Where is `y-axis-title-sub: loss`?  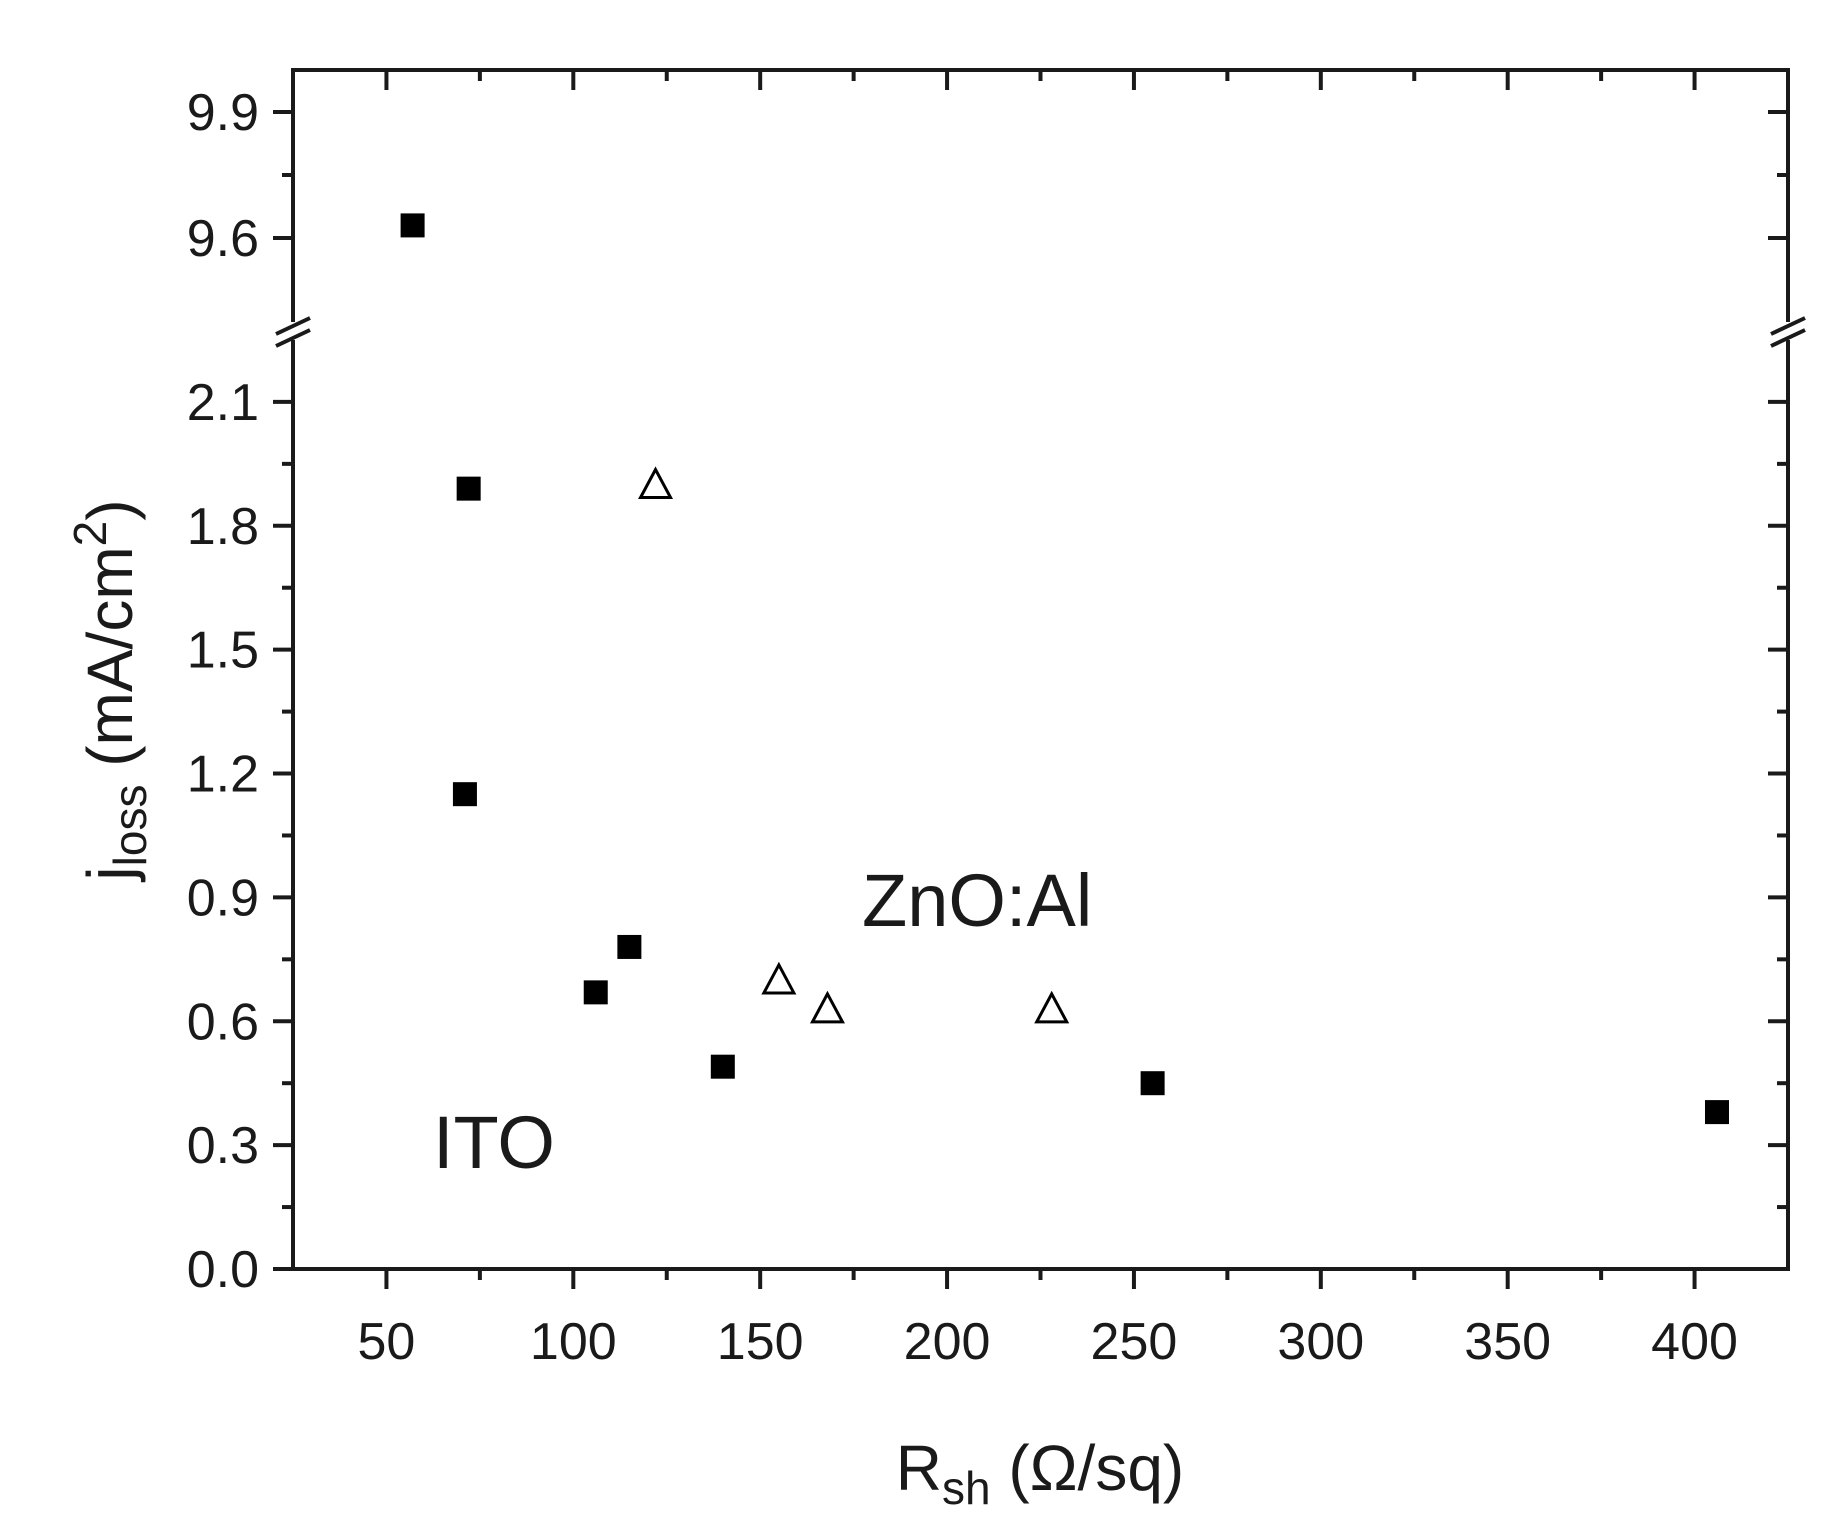 y-axis-title-sub: loss is located at coordinates (130, 826).